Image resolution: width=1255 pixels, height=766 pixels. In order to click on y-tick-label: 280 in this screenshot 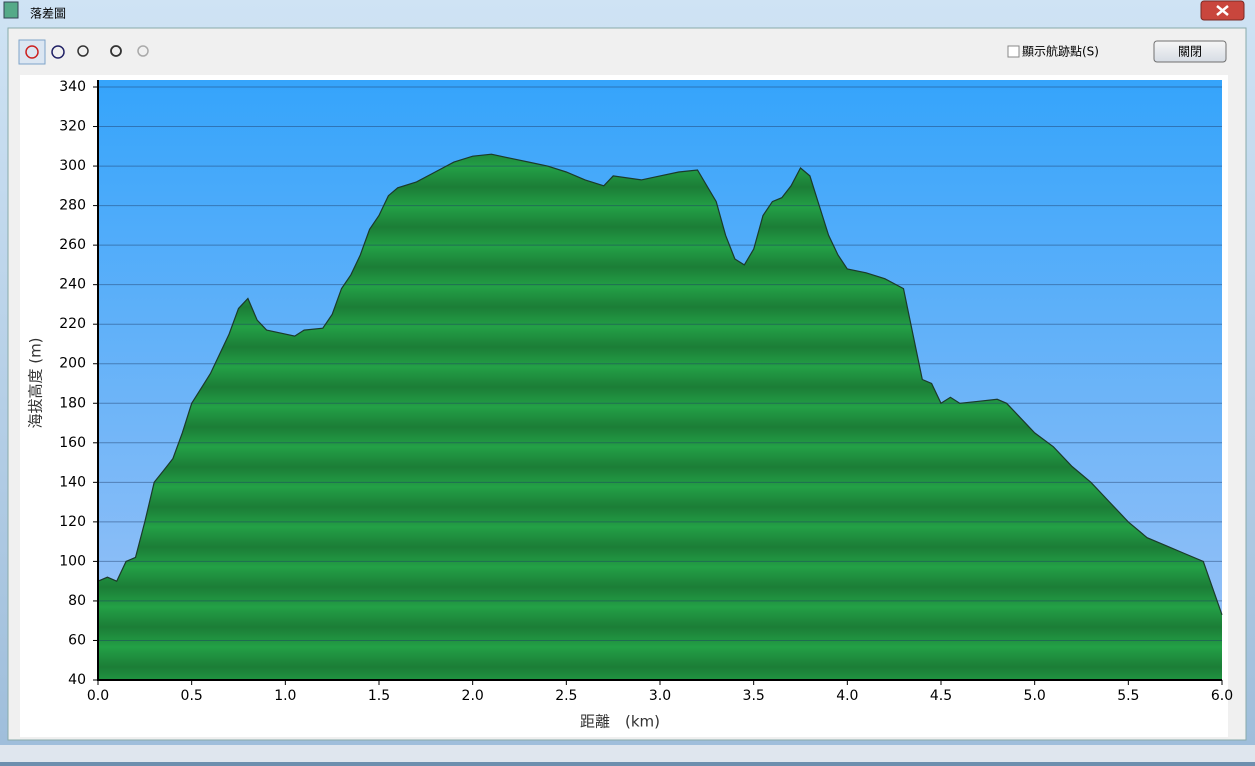, I will do `click(72, 206)`.